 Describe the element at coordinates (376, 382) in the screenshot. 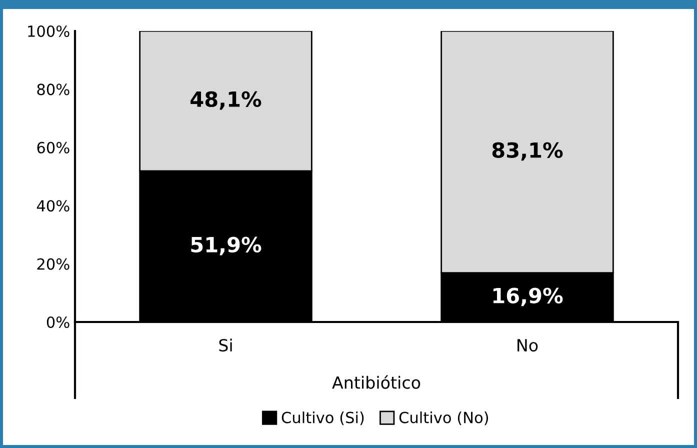

I see `x-axis-title: Antibiótico` at that location.